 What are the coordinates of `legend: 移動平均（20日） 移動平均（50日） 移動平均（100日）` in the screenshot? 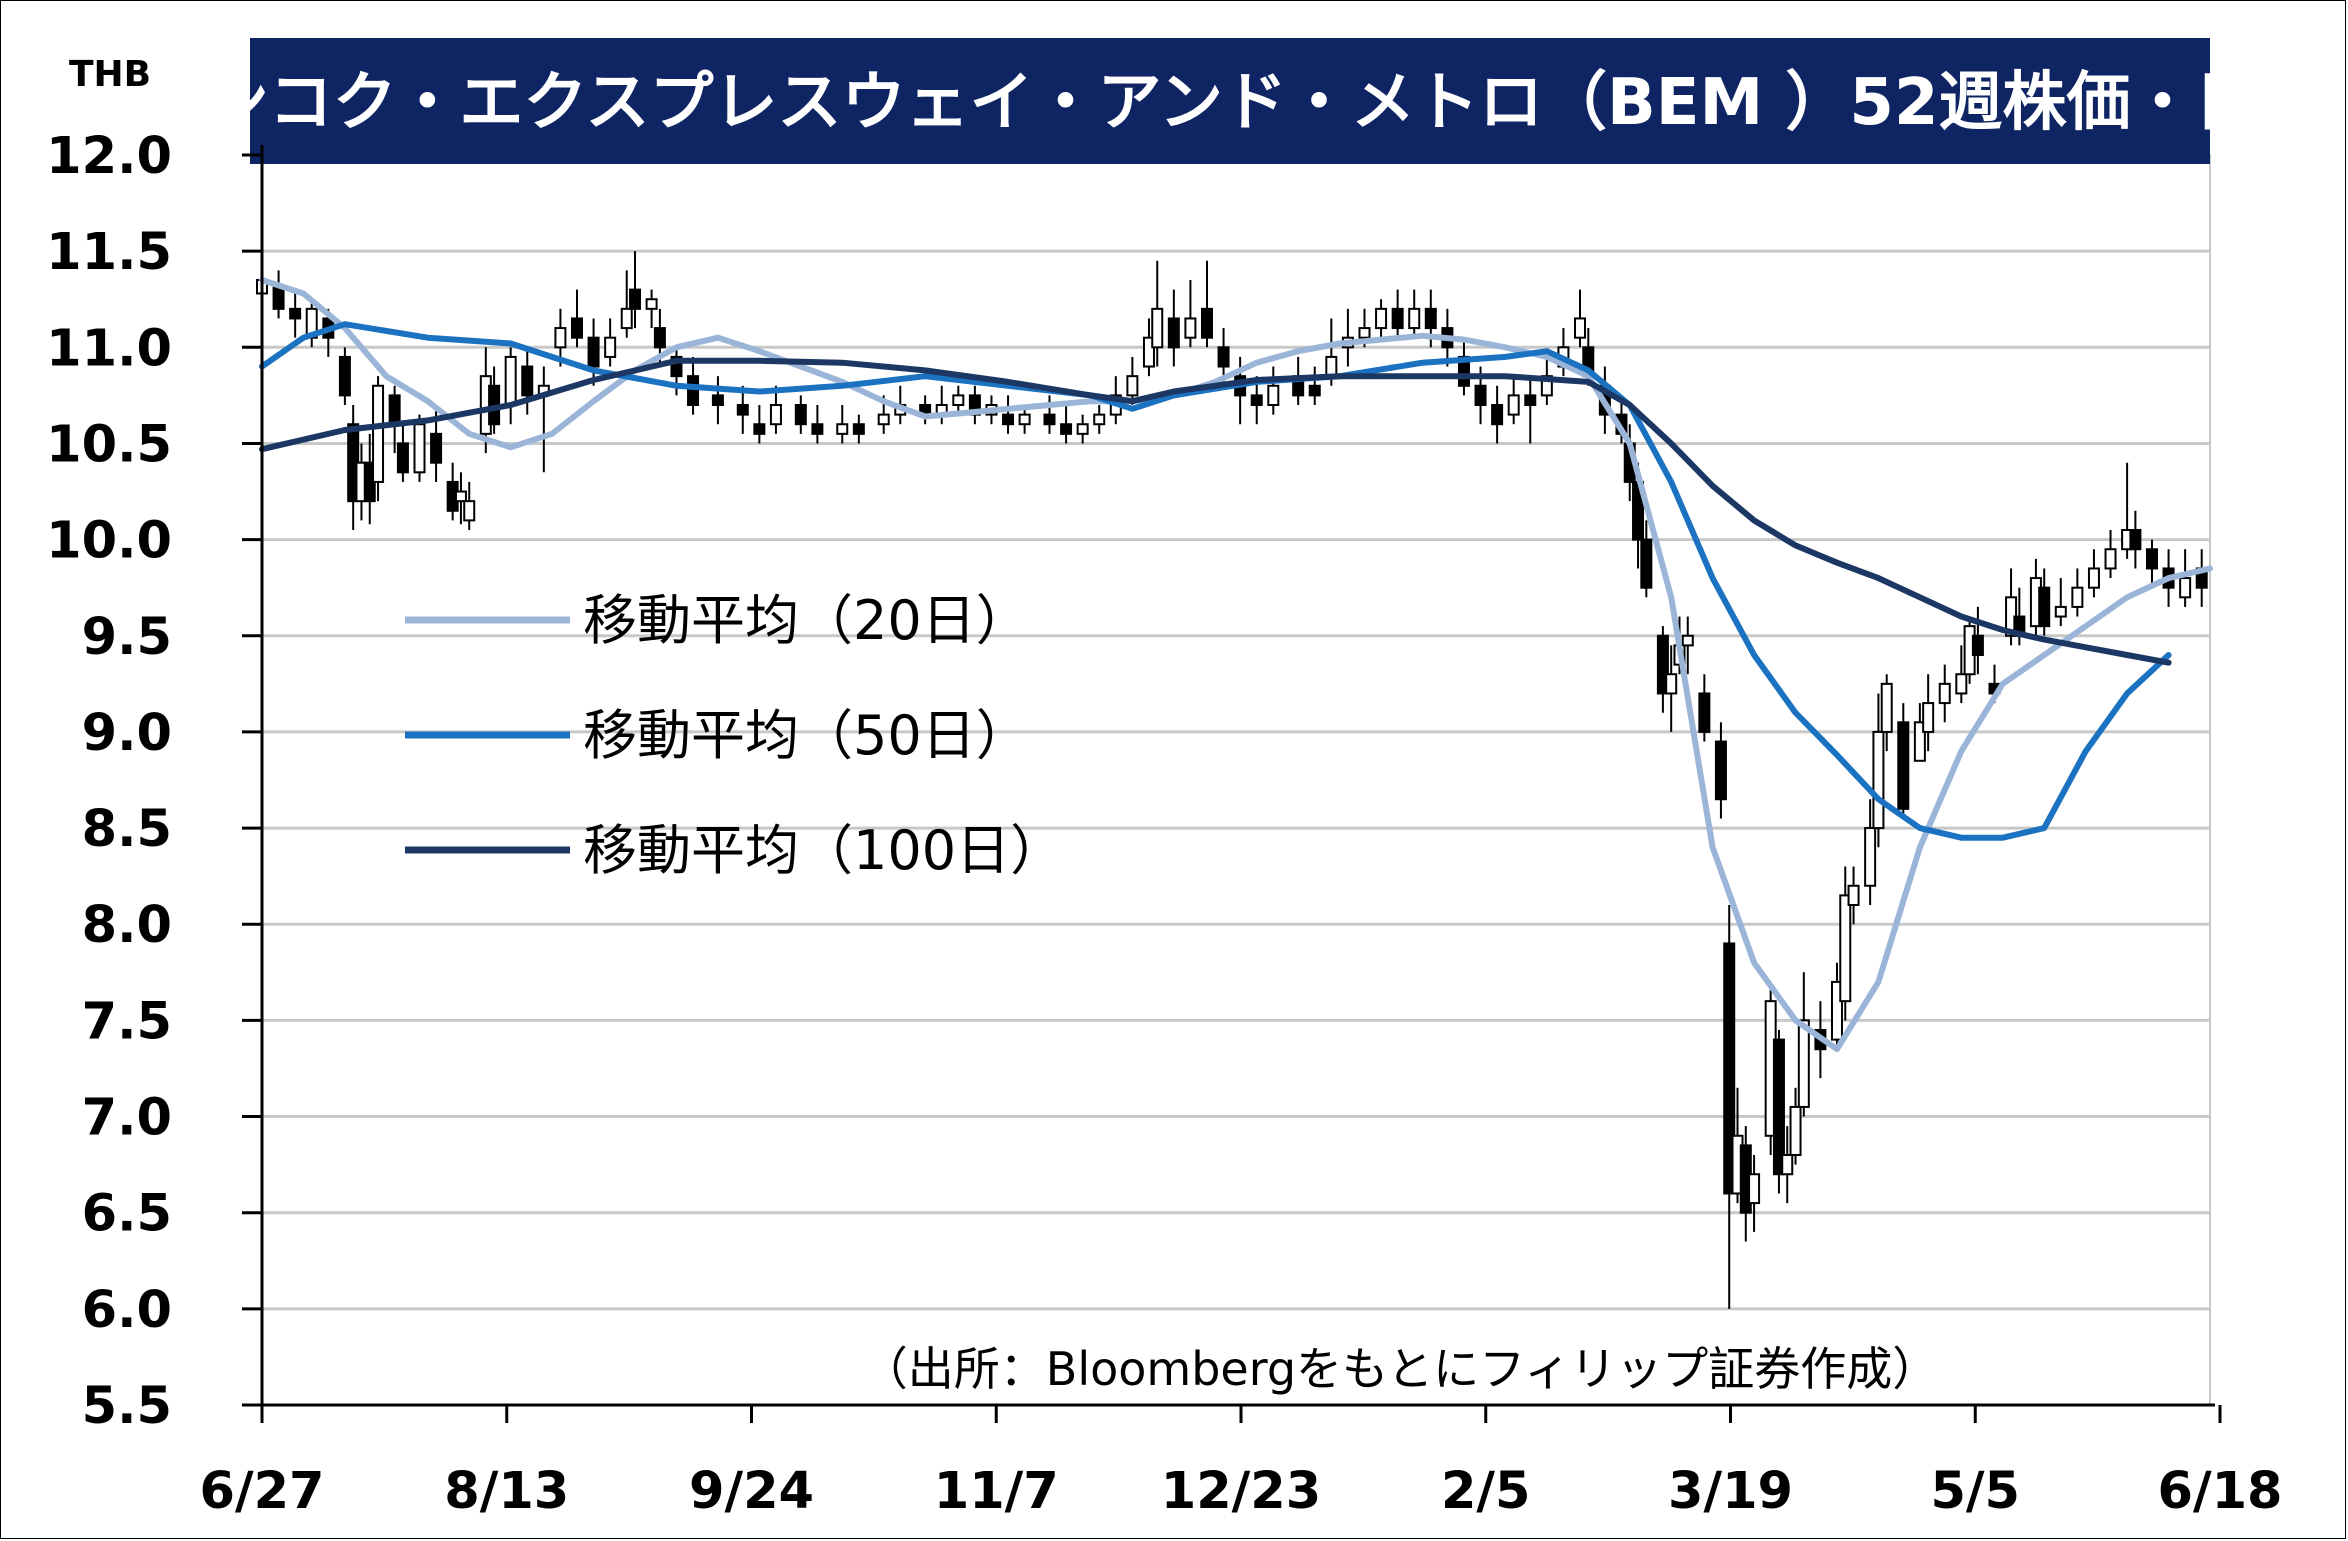 It's located at (734, 735).